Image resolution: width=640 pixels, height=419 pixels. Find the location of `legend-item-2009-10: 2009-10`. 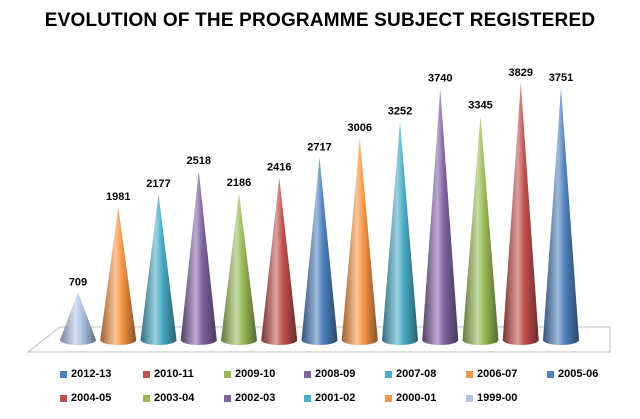

legend-item-2009-10: 2009-10 is located at coordinates (249, 374).